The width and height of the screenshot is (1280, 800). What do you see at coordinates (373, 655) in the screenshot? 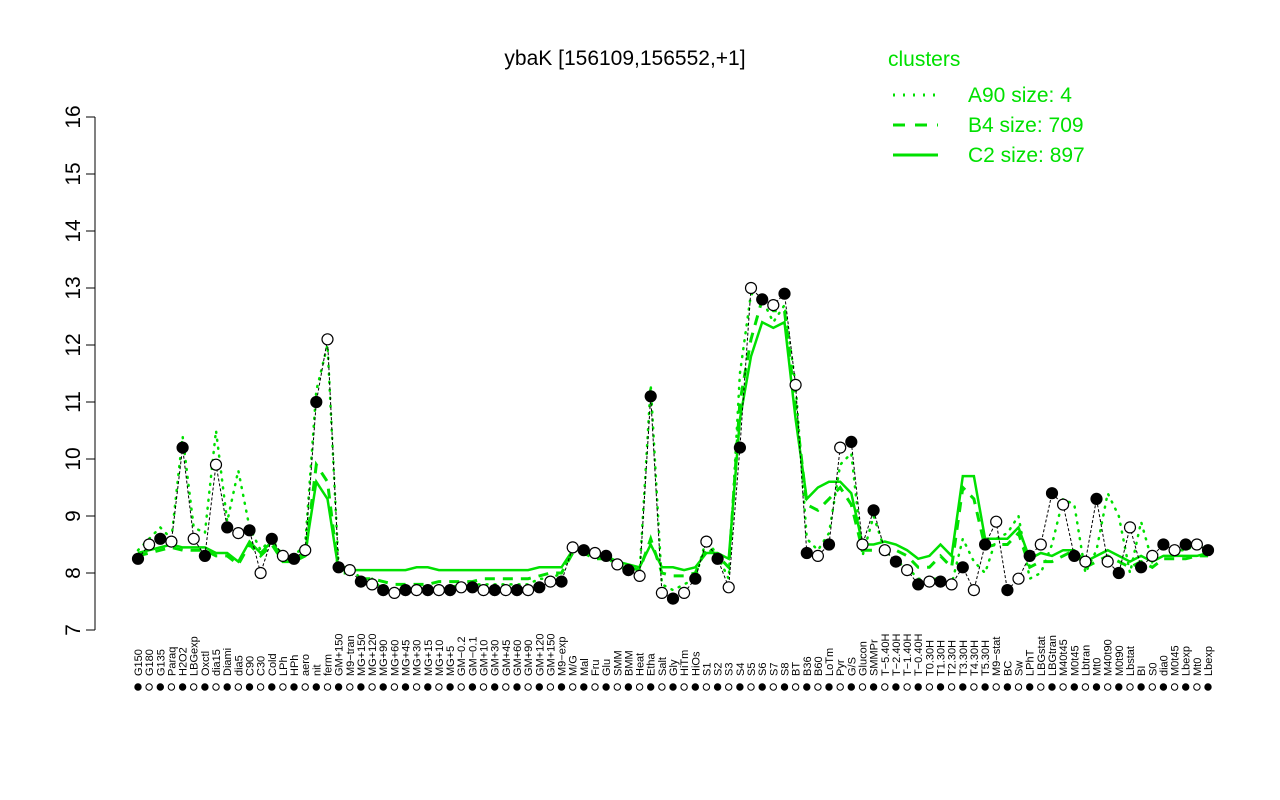
I see `x-tick-label: MG+120` at bounding box center [373, 655].